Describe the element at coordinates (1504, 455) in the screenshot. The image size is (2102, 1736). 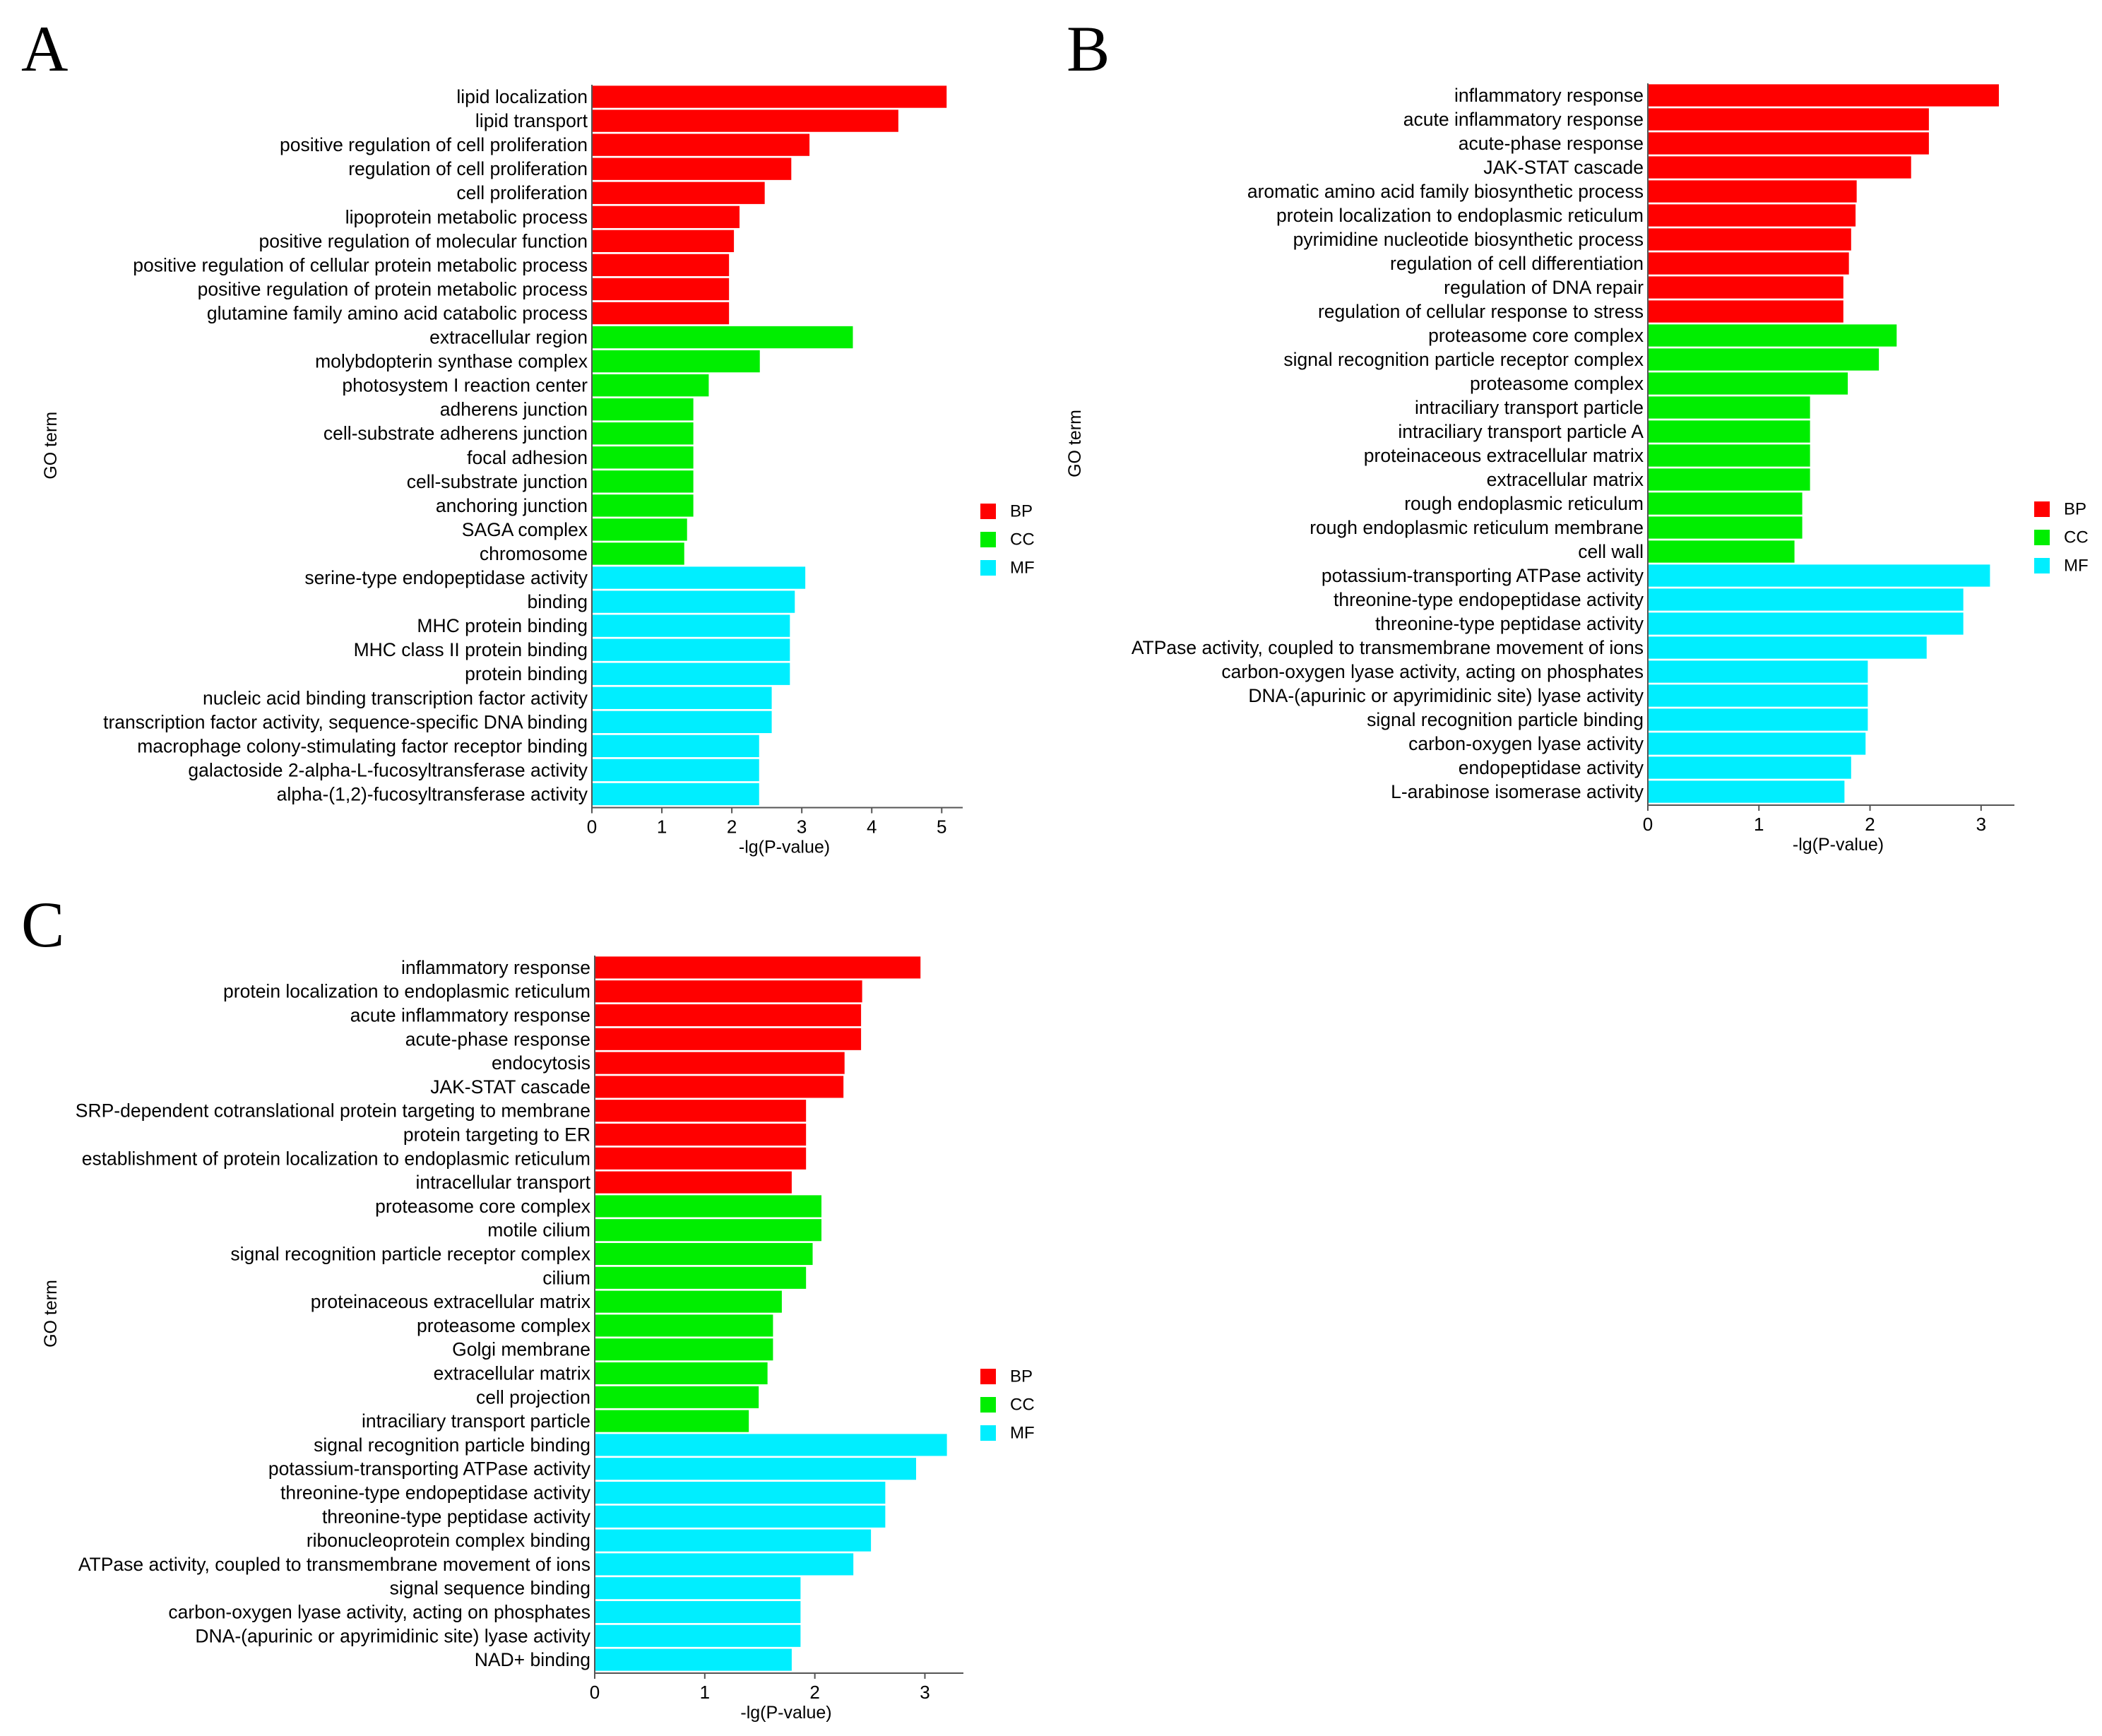
I see `panel-b-category-label: proteinaceous extracellular matrix` at that location.